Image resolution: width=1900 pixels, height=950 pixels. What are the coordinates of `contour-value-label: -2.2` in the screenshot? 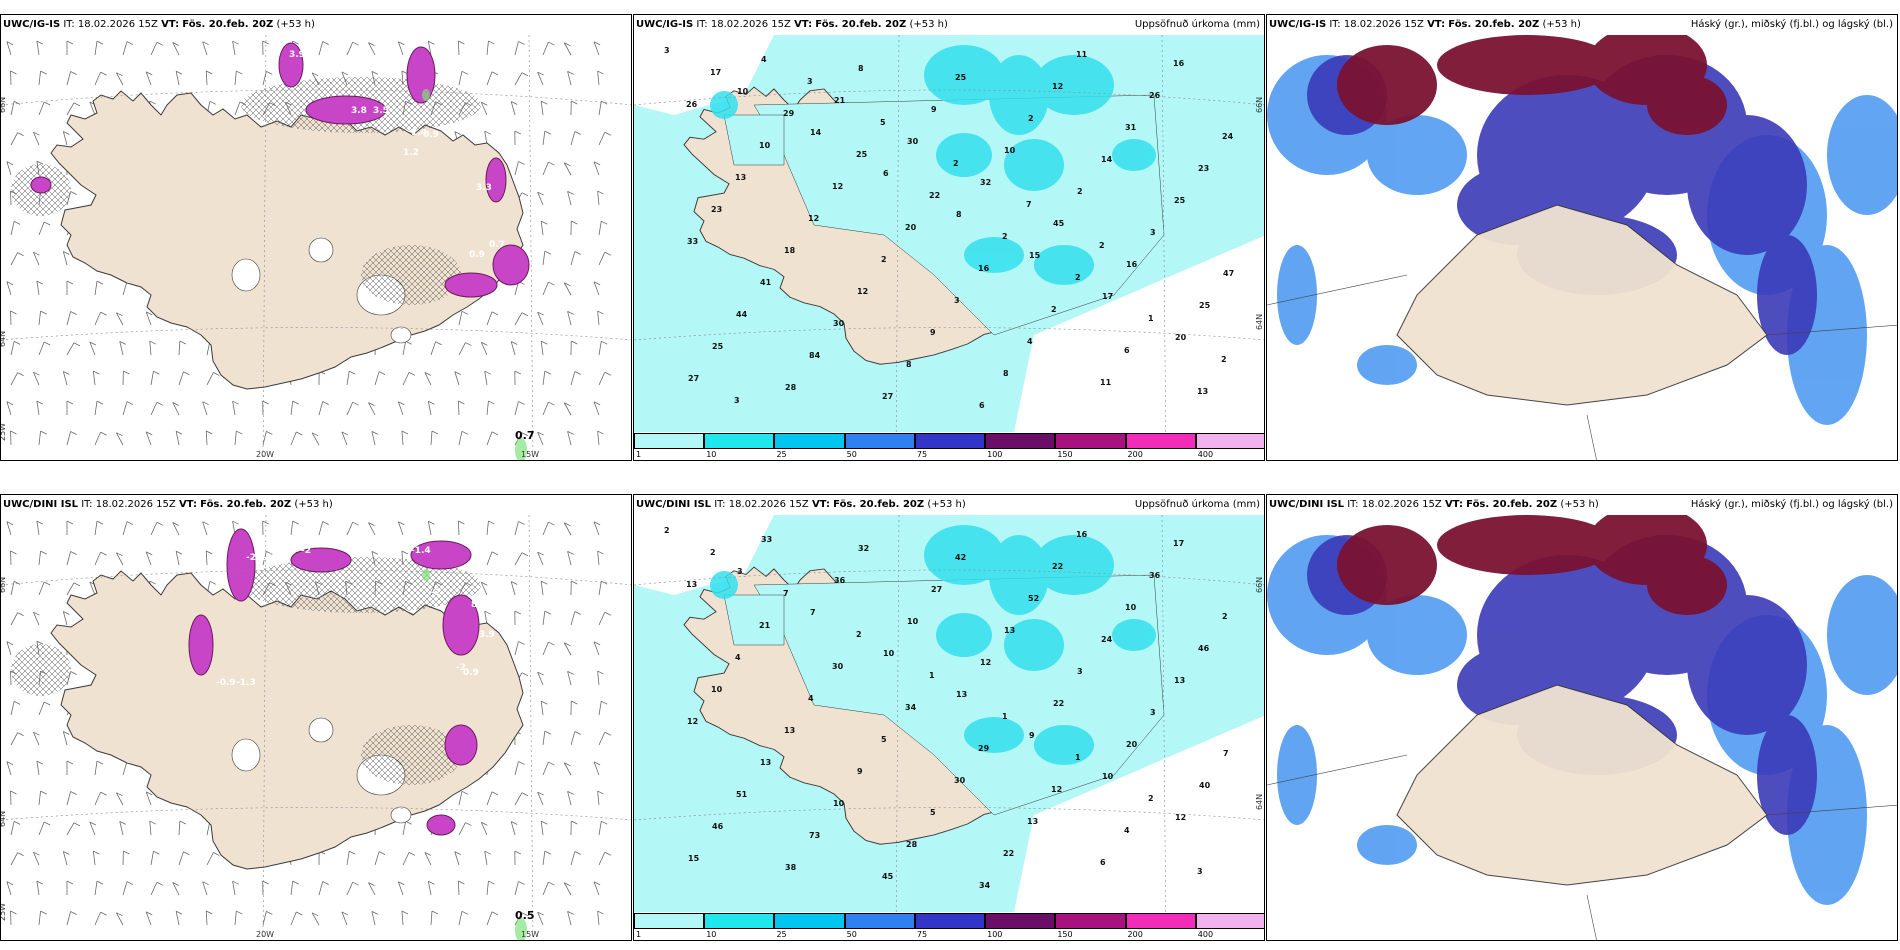 It's located at (256, 558).